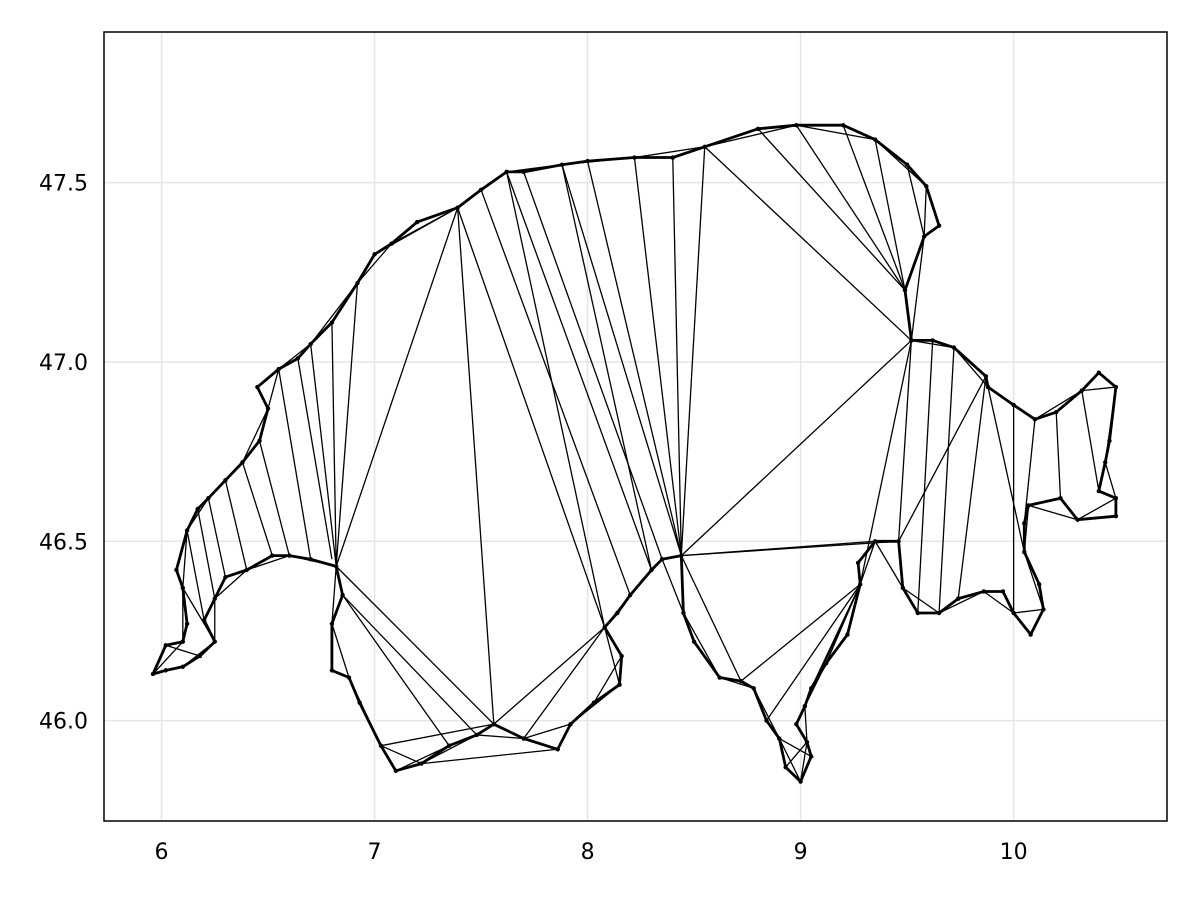 The height and width of the screenshot is (900, 1200). What do you see at coordinates (63, 542) in the screenshot?
I see `y-tick-label: 46.5` at bounding box center [63, 542].